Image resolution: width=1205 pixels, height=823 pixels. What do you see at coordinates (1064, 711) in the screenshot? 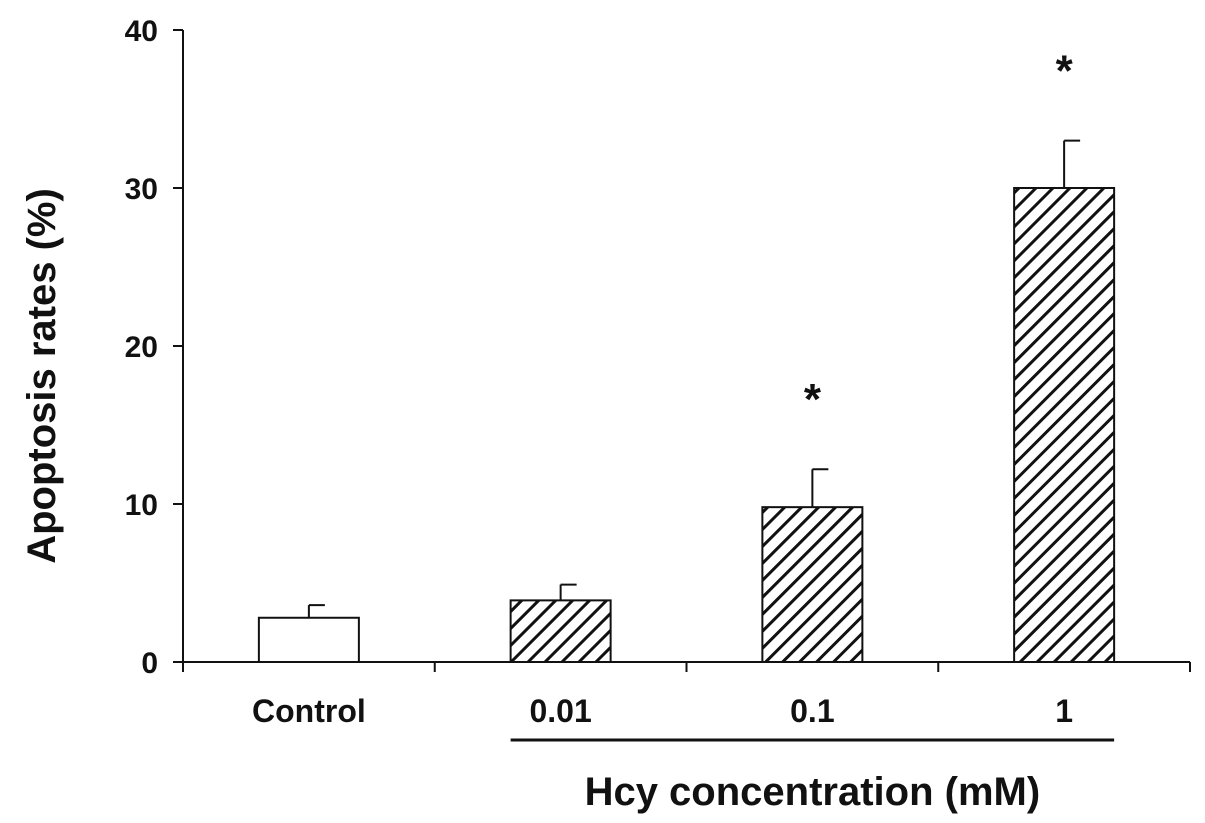
I see `x-category-label: 1` at bounding box center [1064, 711].